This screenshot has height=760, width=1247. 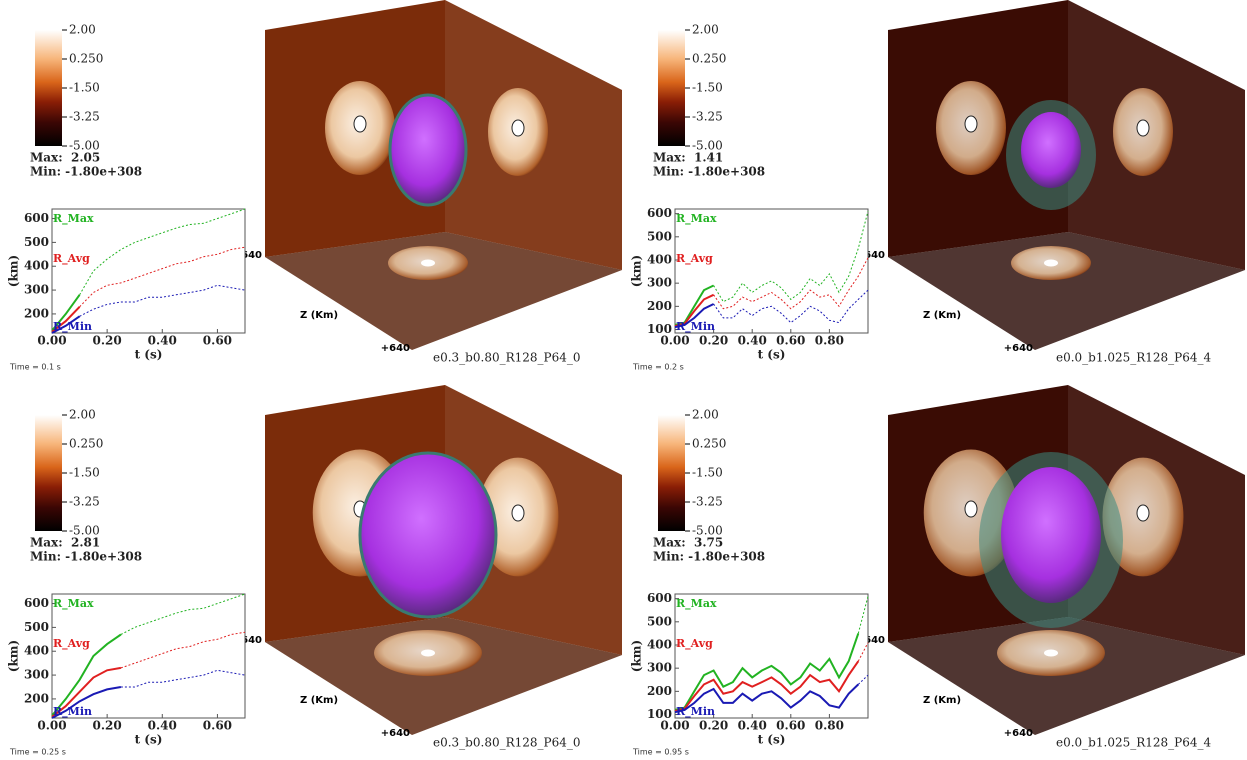 What do you see at coordinates (658, 367) in the screenshot?
I see `time-label: Time = 0.2 s` at bounding box center [658, 367].